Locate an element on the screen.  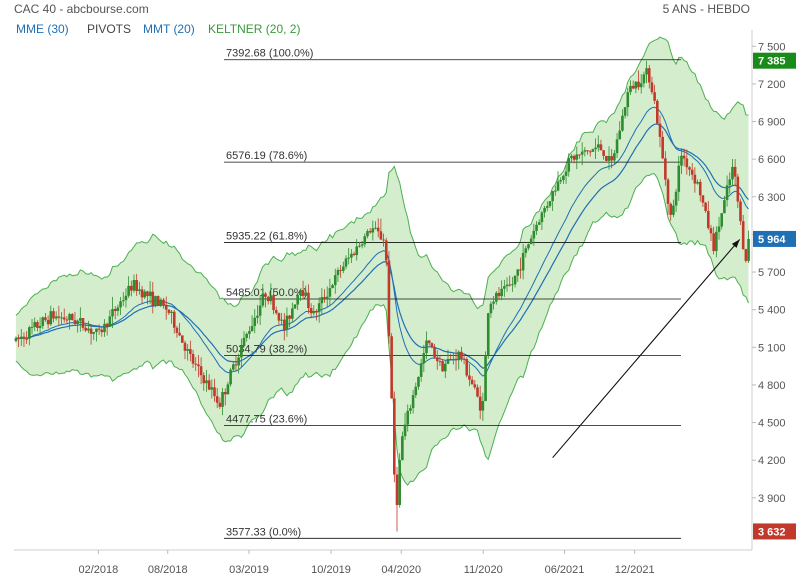
x-tick-label: 02/2018 is located at coordinates (98, 570).